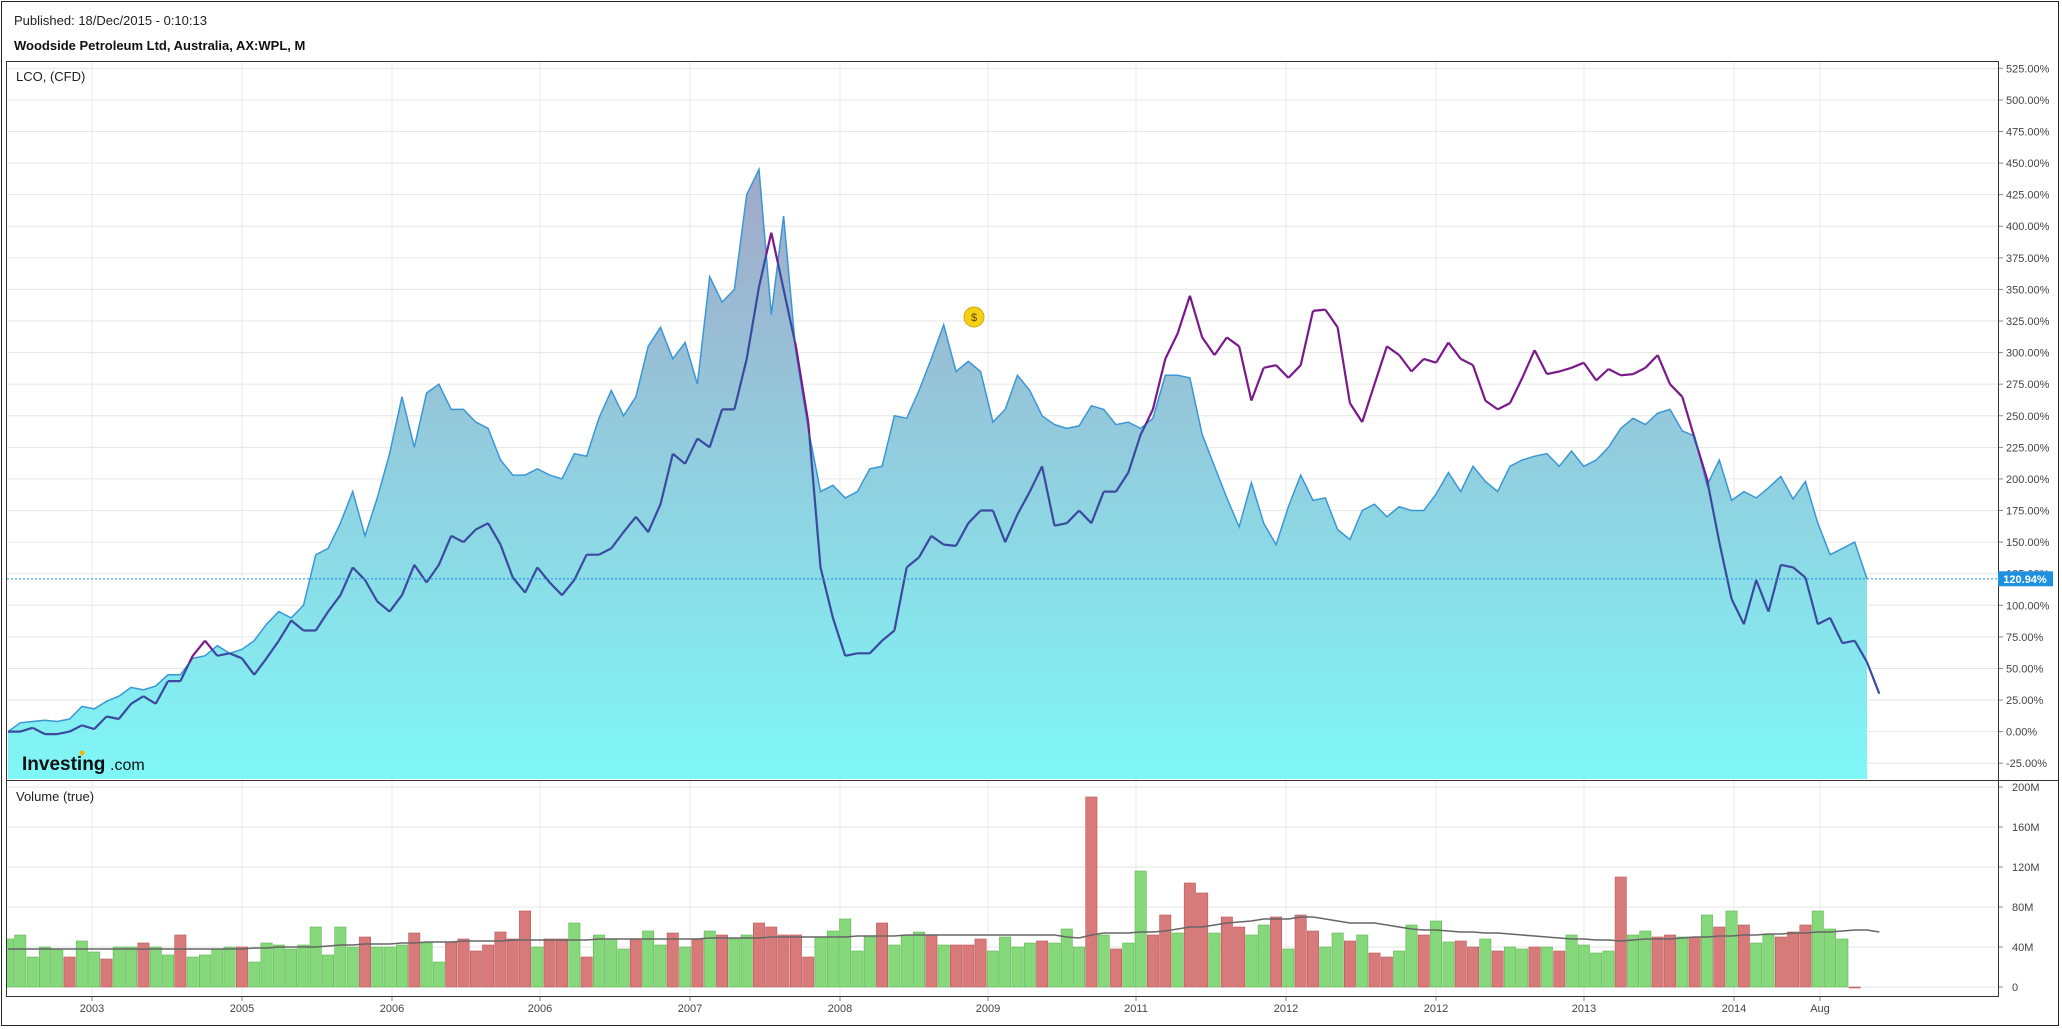  I want to click on time-tick-label: 2003, so click(92, 1009).